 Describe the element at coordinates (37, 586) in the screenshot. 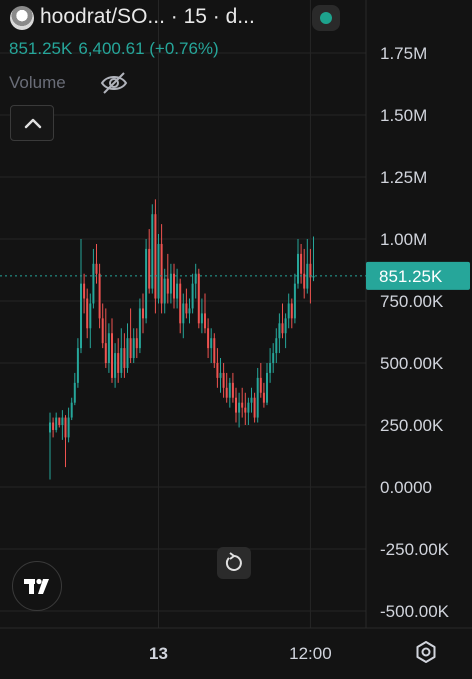

I see `tradingview-logo-icon` at that location.